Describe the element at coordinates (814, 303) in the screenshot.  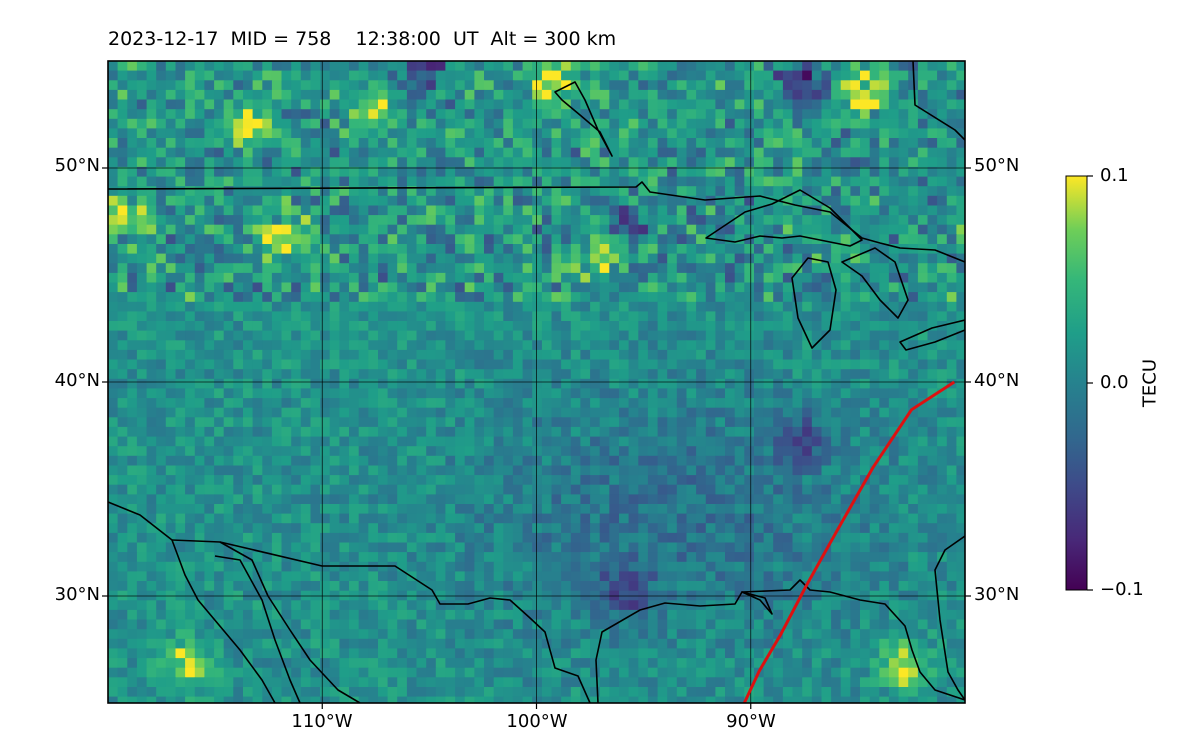
I see `lake-michigan` at that location.